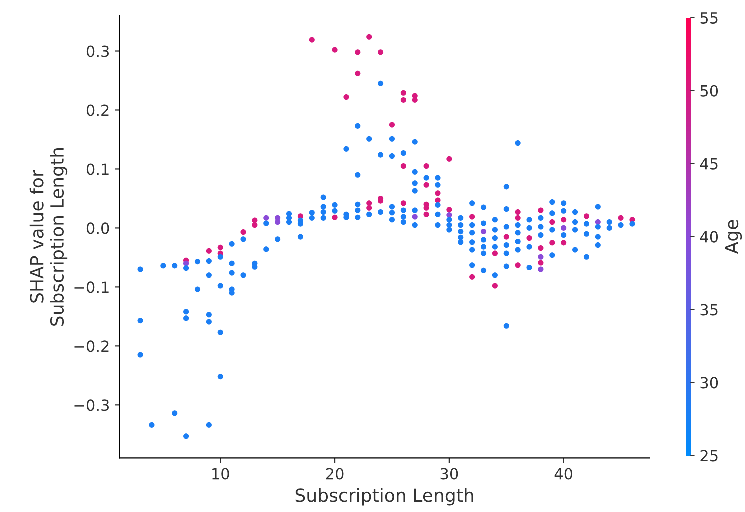 Image resolution: width=745 pixels, height=512 pixels. I want to click on color-bar-label: 50, so click(709, 91).